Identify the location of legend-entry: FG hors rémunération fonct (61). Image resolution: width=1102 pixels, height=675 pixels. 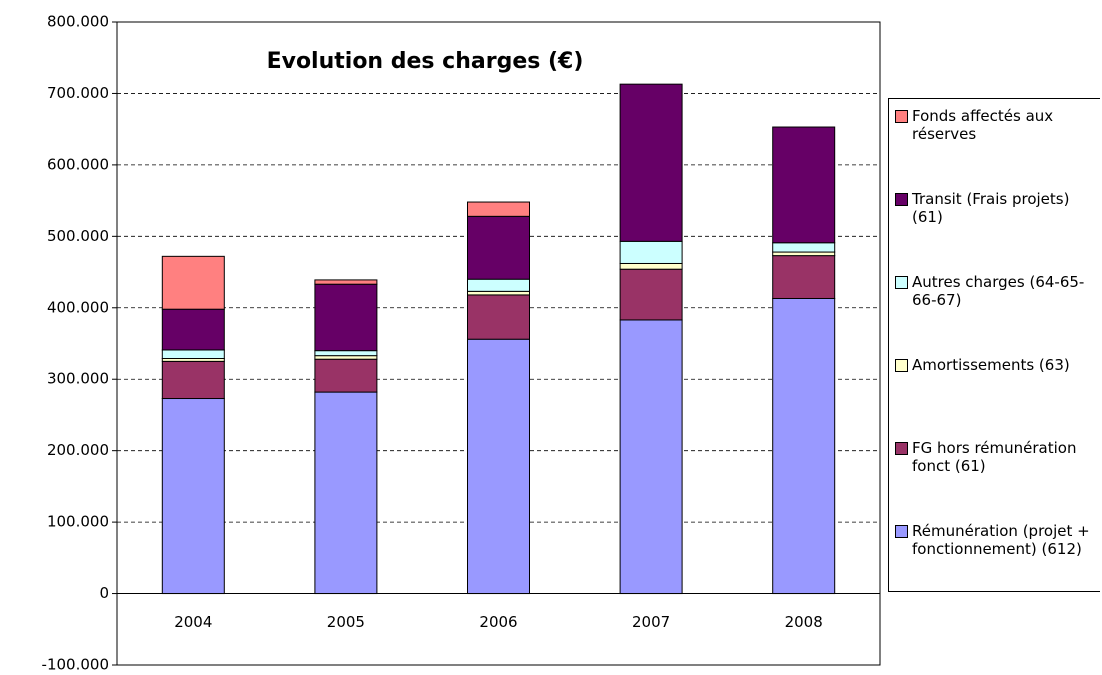
(997, 457).